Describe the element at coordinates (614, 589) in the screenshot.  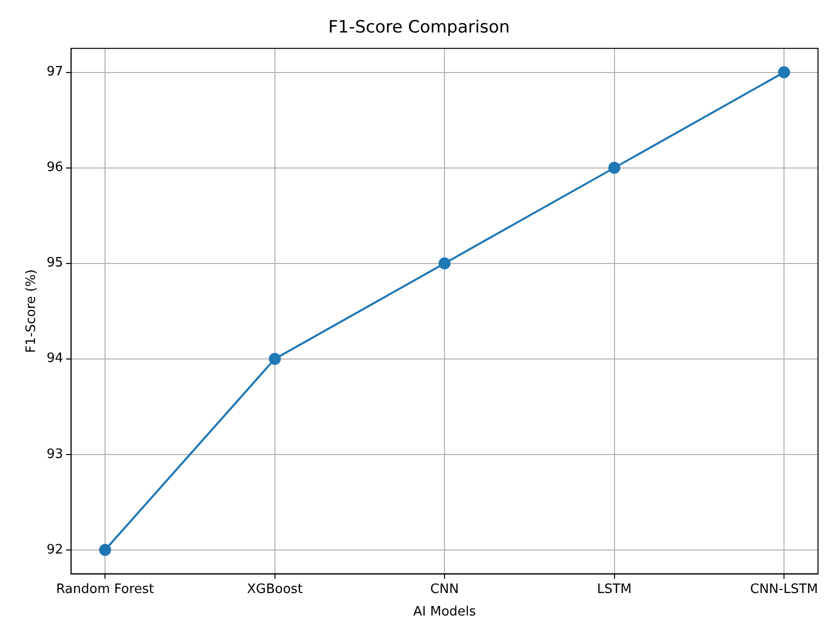
I see `x-tick-label: LSTM` at that location.